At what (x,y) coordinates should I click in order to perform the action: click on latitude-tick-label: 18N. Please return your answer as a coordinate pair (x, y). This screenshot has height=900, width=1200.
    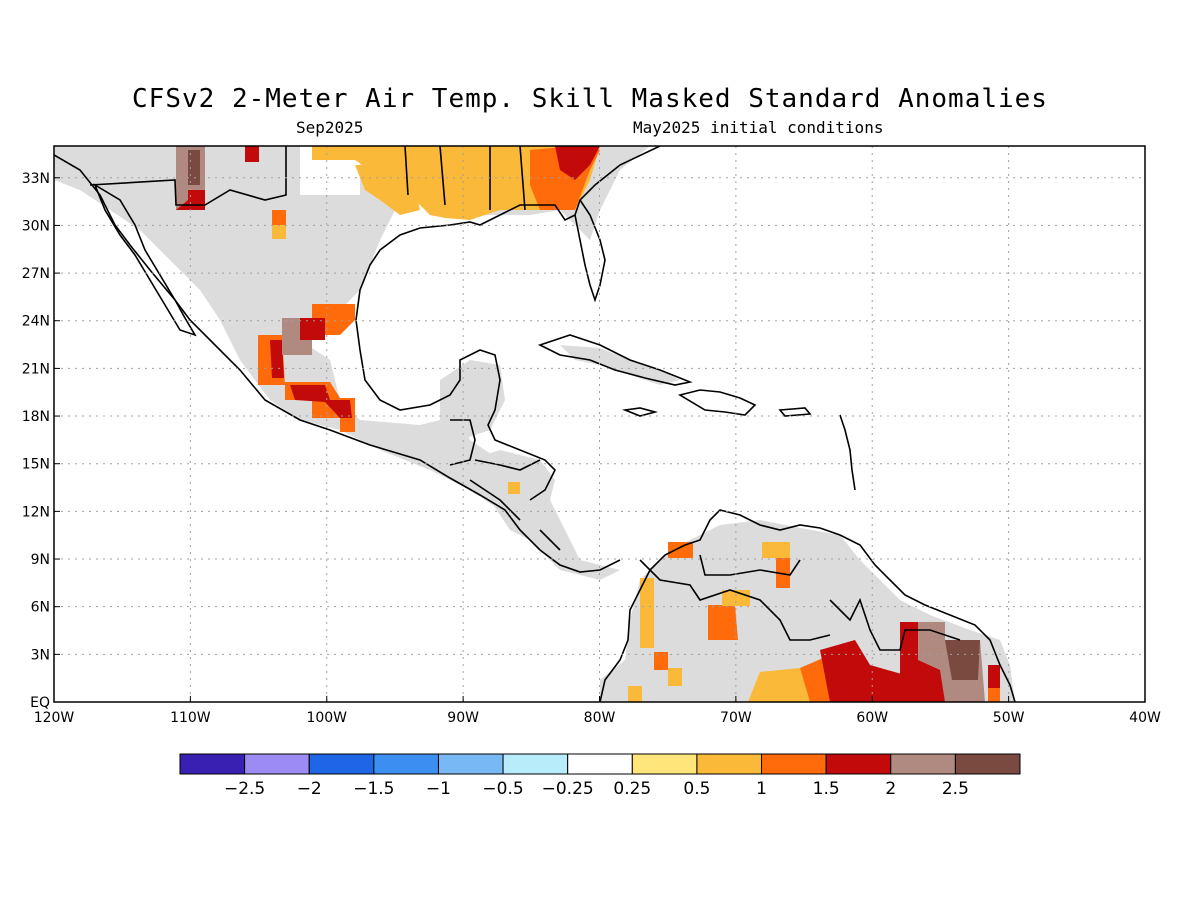
    Looking at the image, I should click on (36, 417).